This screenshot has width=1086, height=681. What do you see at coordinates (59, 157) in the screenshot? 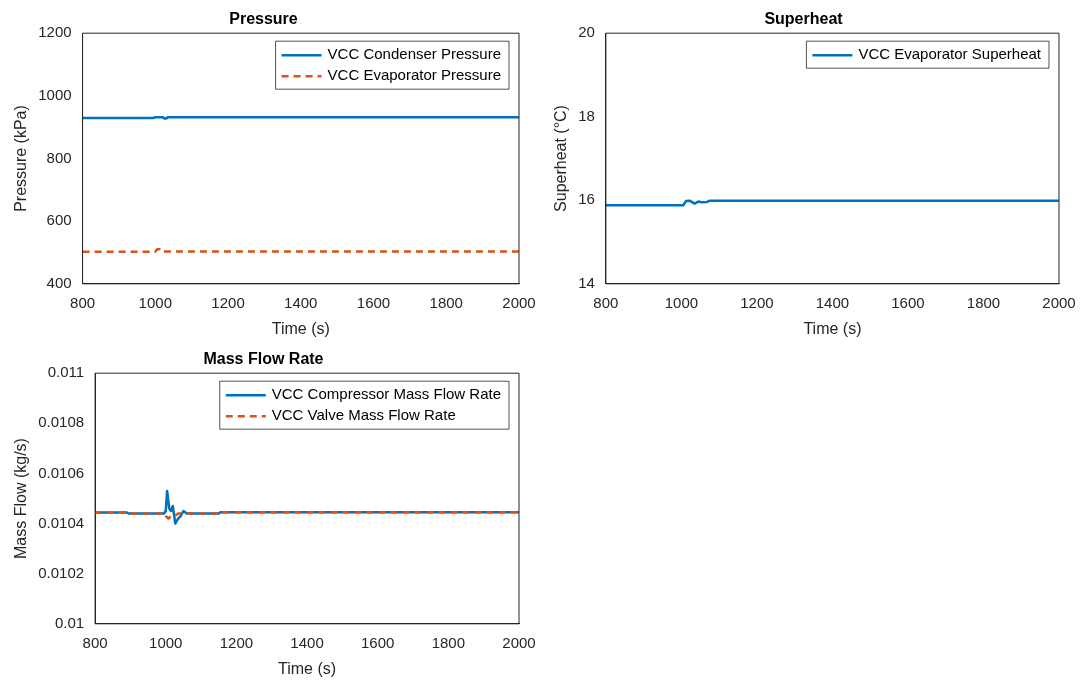
I see `y-tick-label: 800` at bounding box center [59, 157].